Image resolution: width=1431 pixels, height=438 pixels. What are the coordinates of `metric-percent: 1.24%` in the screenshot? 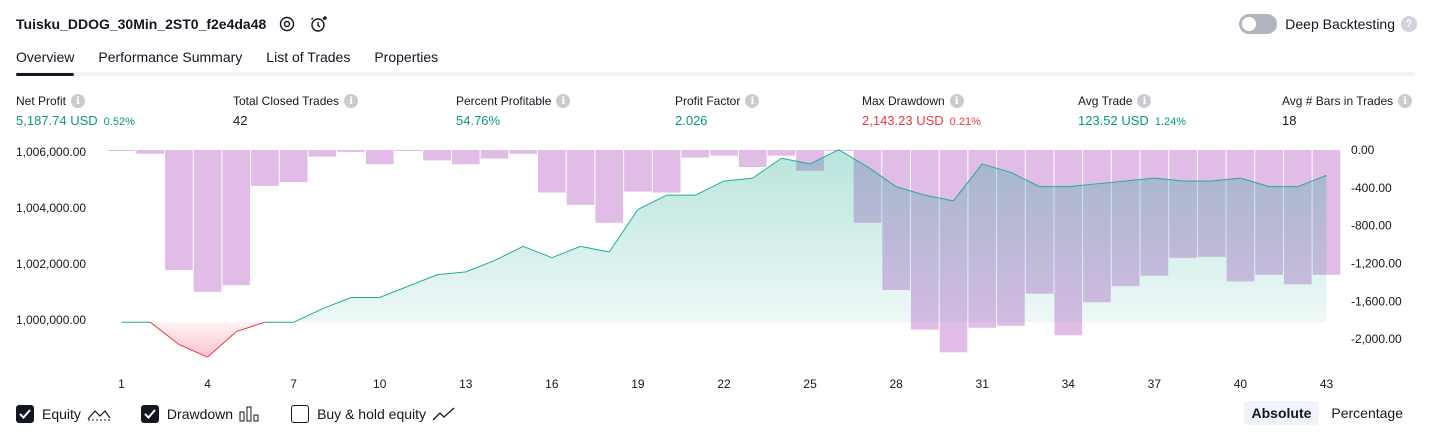 It's located at (1170, 122).